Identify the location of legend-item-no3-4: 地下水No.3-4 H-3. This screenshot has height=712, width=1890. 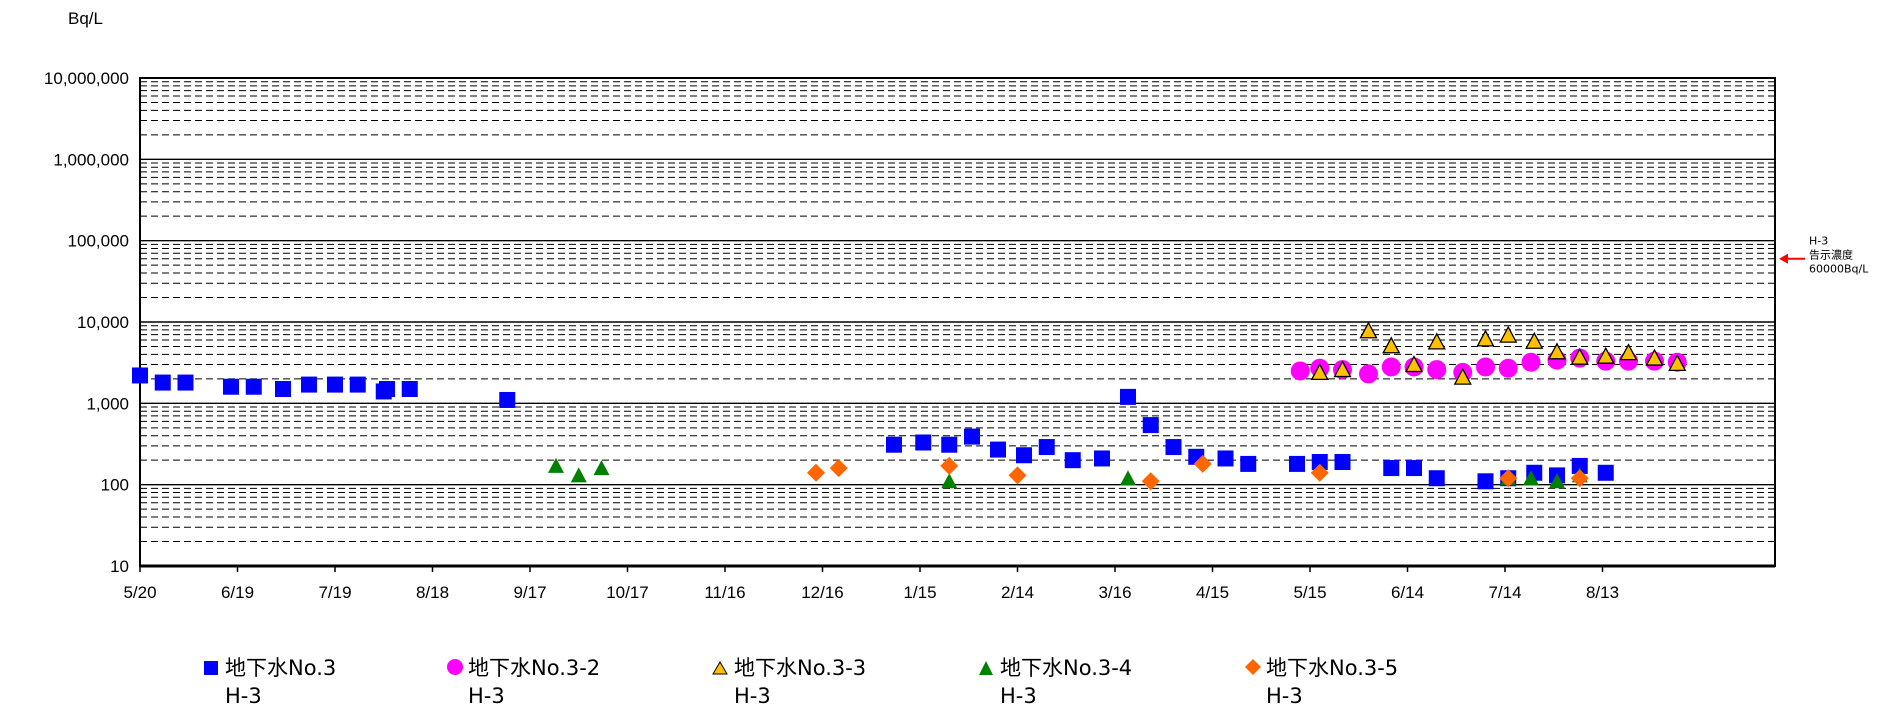
(1055, 682).